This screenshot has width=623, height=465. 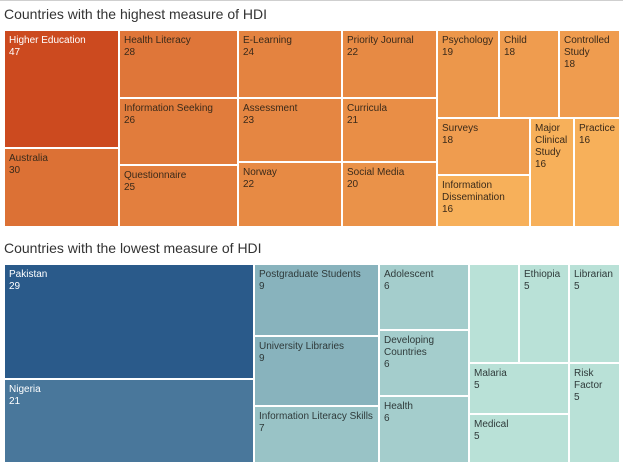 I want to click on treemap-tile: Psychology 19, so click(x=468, y=74).